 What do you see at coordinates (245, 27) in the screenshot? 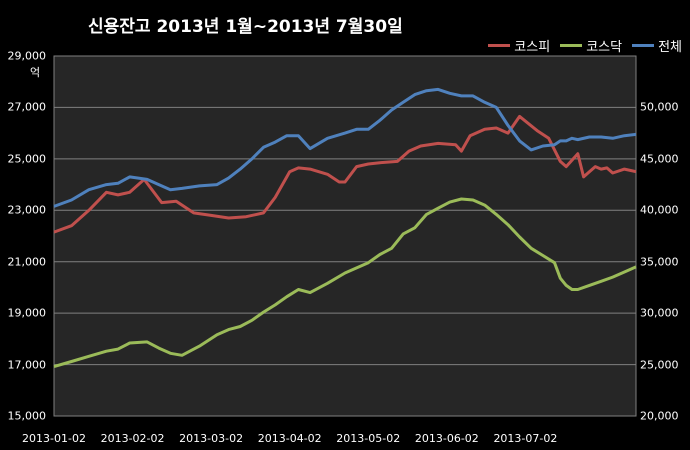
I see `chart-title: 신용잔고 2013년 1월~2013년 7월30일` at bounding box center [245, 27].